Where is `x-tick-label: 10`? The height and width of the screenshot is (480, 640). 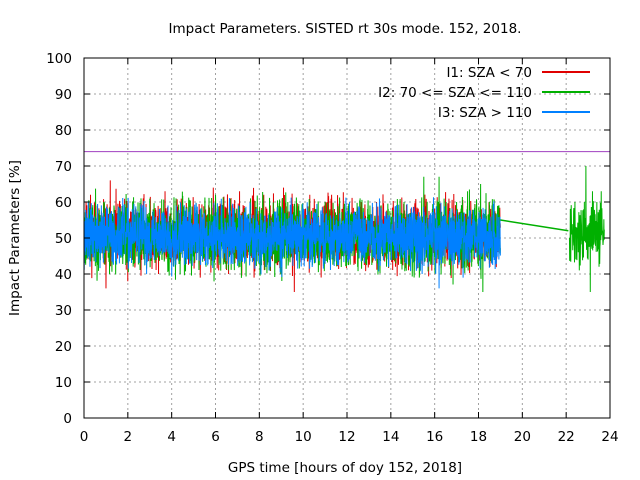
x-tick-label: 10 is located at coordinates (303, 437).